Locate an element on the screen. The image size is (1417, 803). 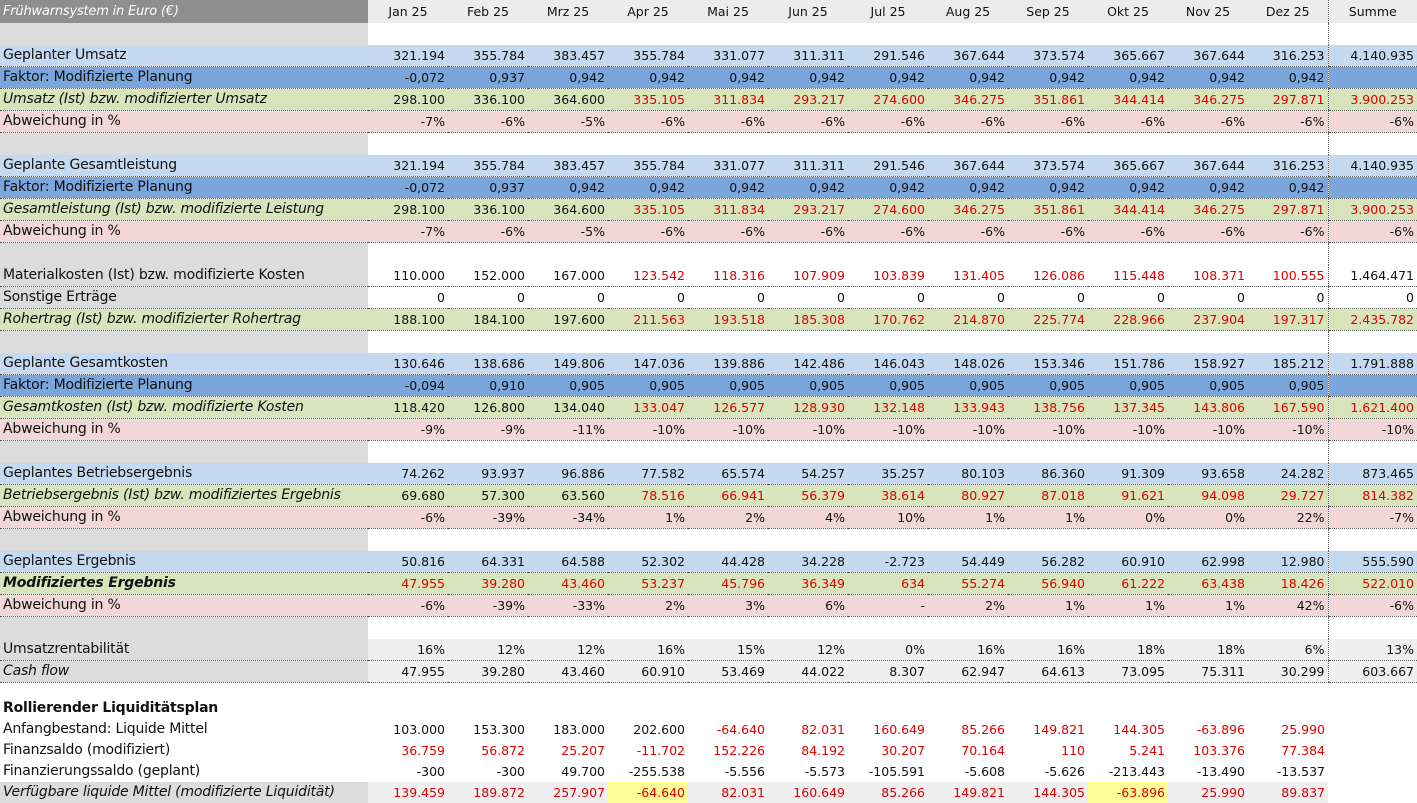
value-cell: -5.556 is located at coordinates (744, 771).